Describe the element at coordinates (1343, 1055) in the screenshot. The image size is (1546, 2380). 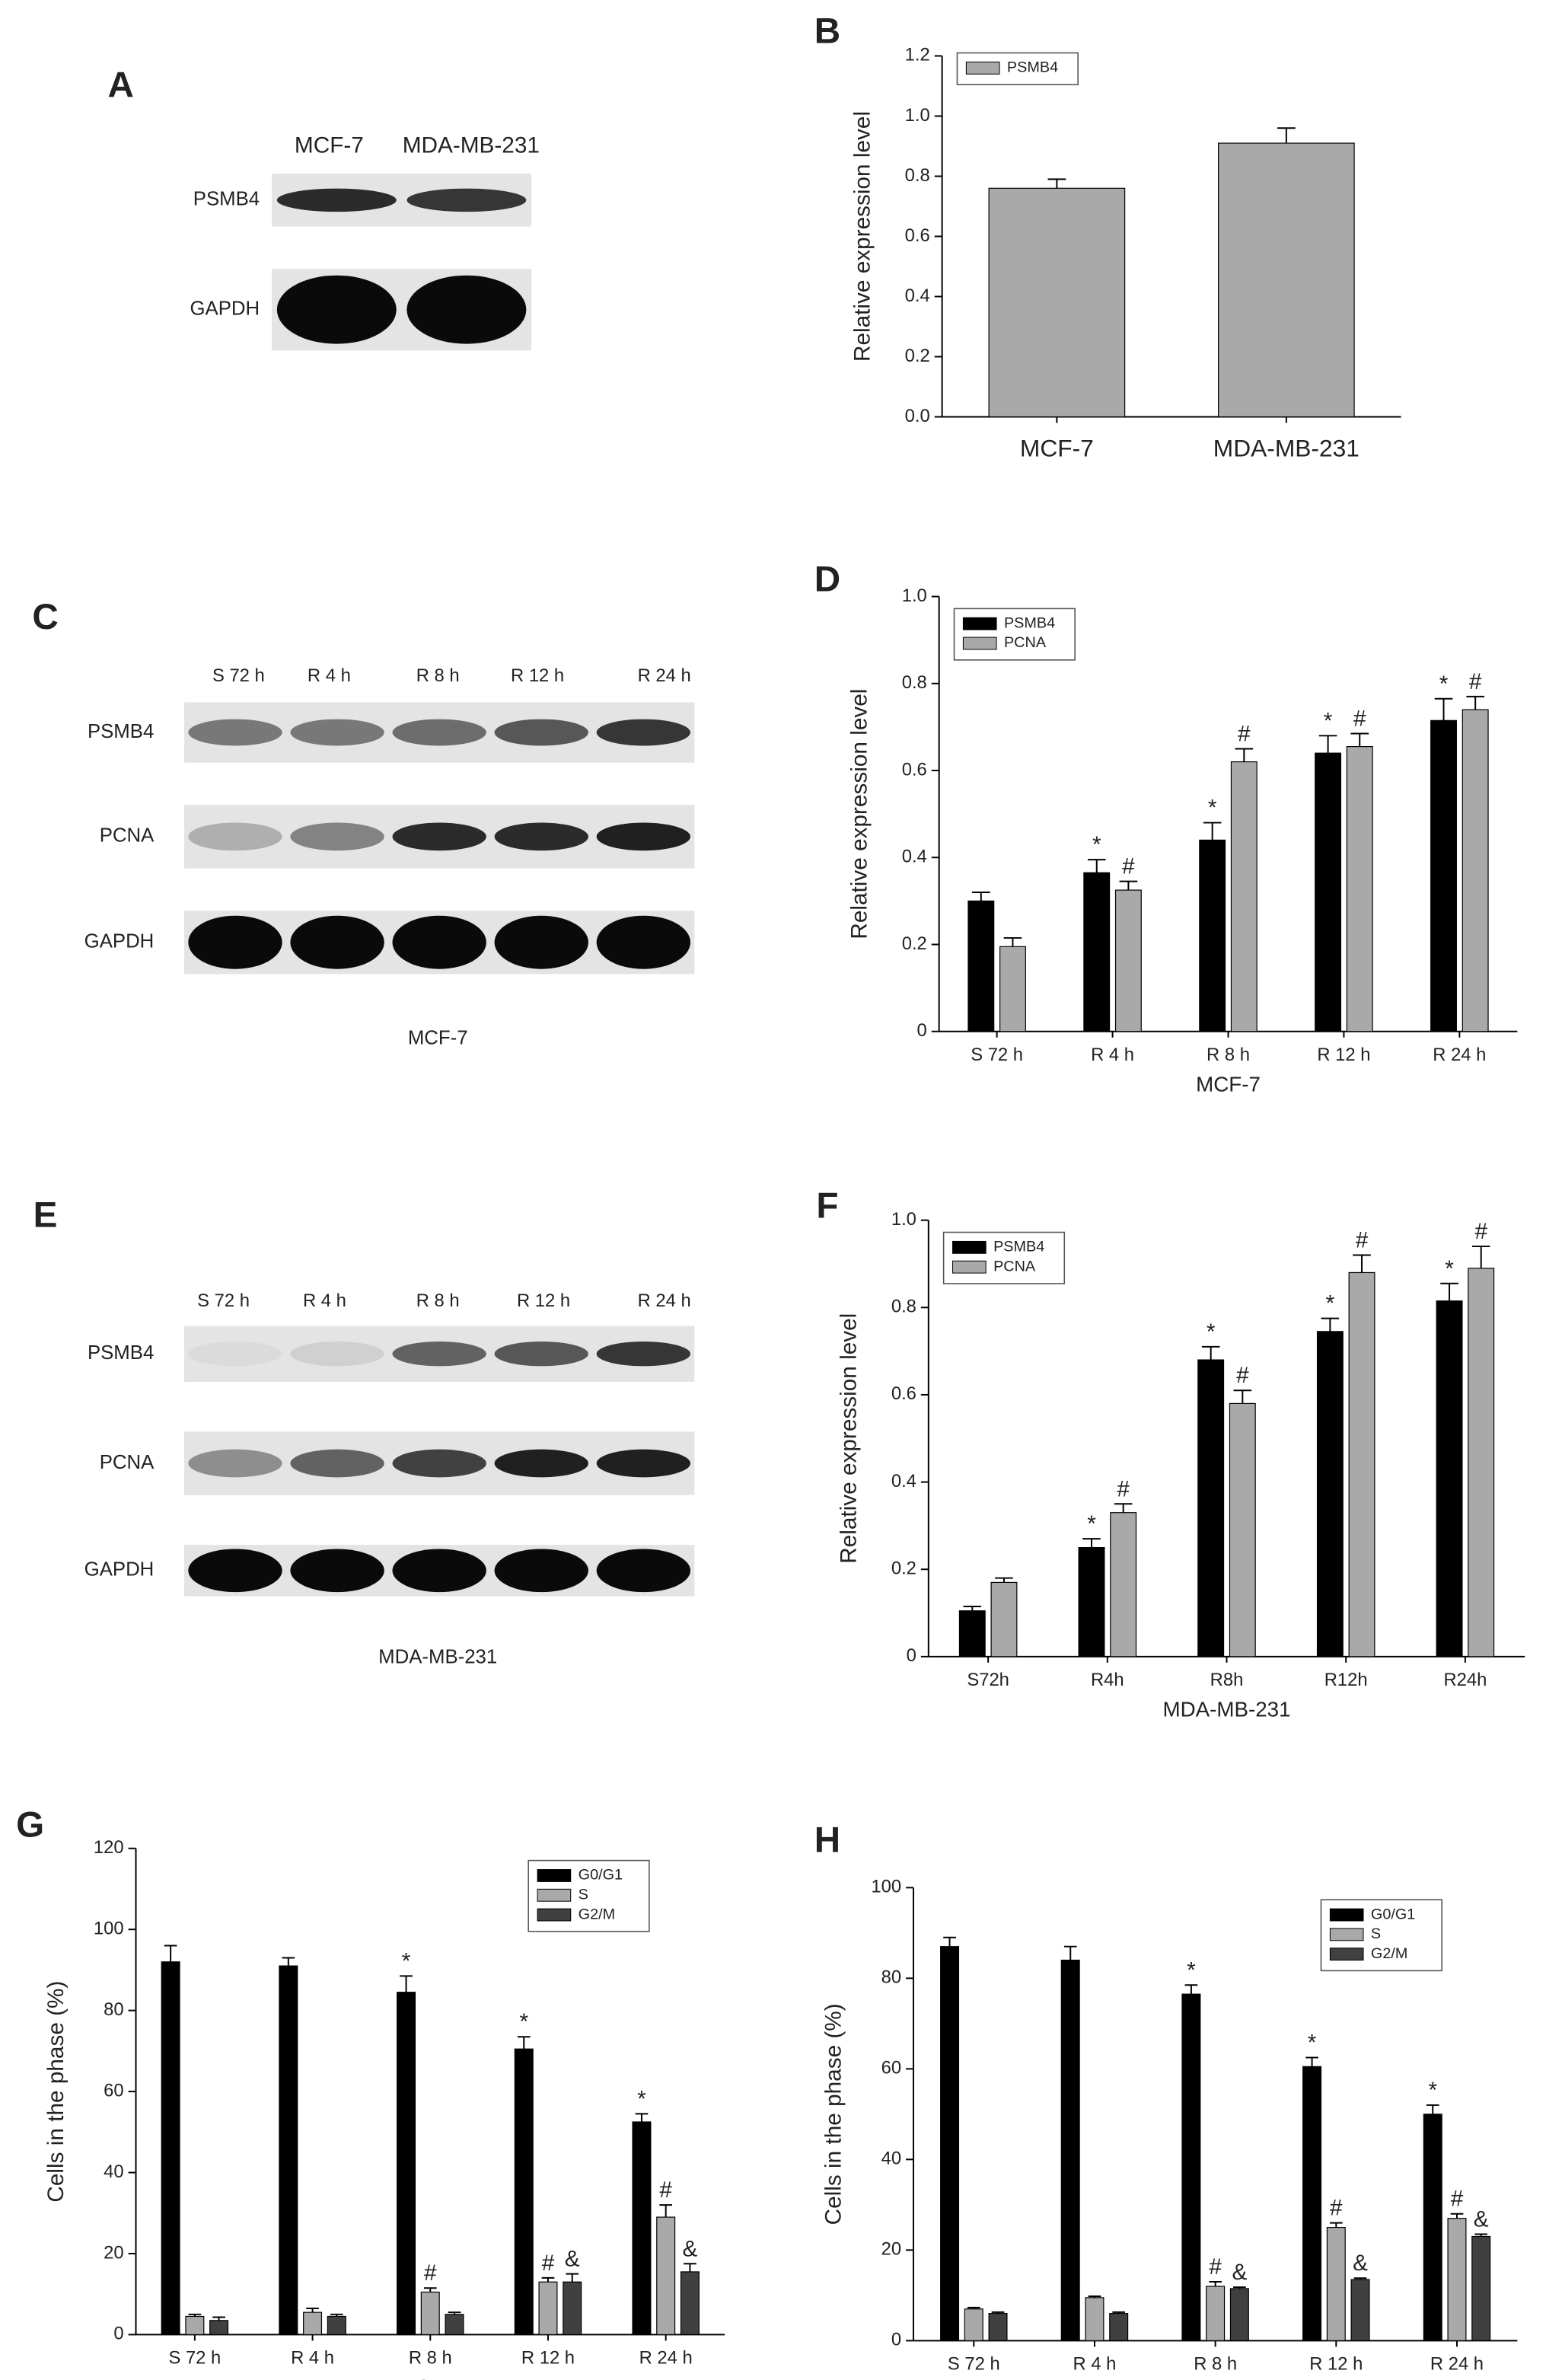
I see `x-tick-label: R 12 h` at that location.